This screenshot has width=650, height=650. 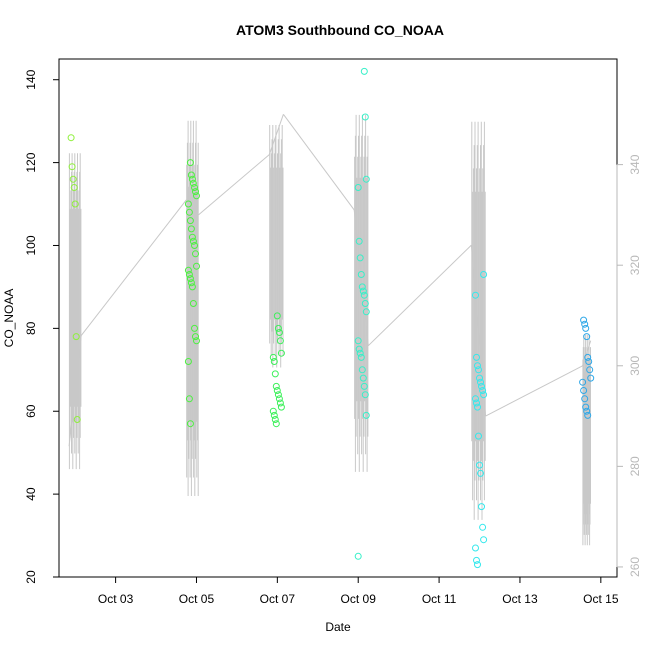 What do you see at coordinates (340, 30) in the screenshot?
I see `chart-title: ATOM3 Southbound CO_NOAA` at bounding box center [340, 30].